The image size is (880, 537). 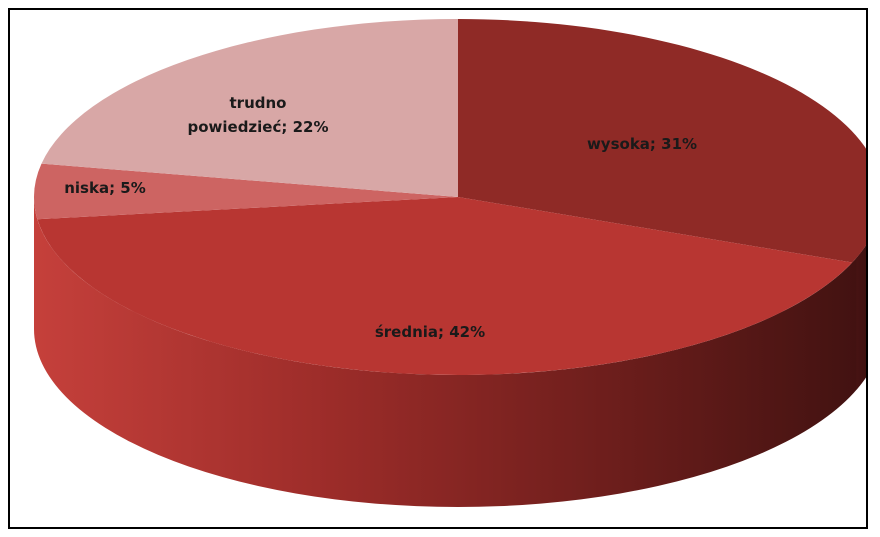 What do you see at coordinates (105, 188) in the screenshot?
I see `pie-slice-label-2: niska; 5%` at bounding box center [105, 188].